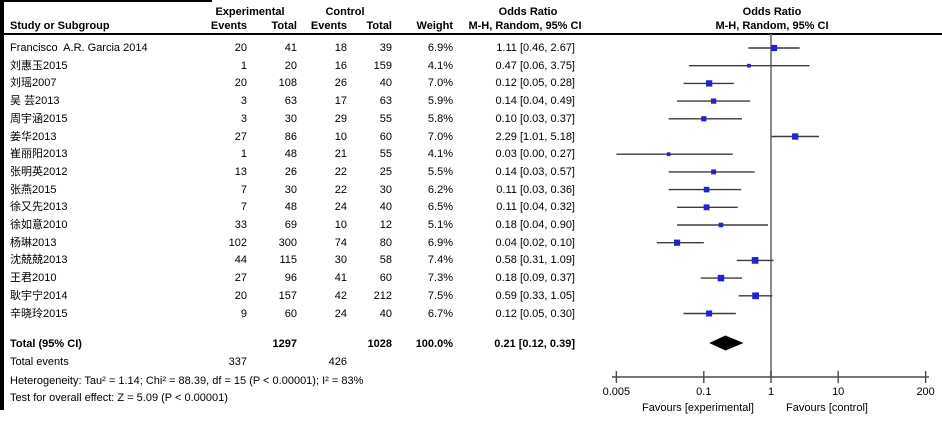 Image resolution: width=942 pixels, height=422 pixels. Describe the element at coordinates (290, 65) in the screenshot. I see `total-experimental-cell: 20` at that location.